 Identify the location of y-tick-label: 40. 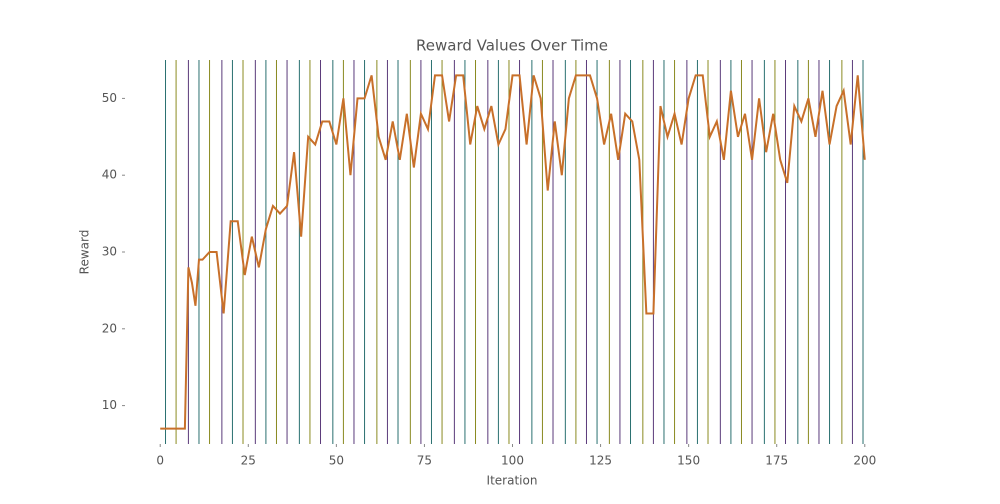
(109, 175).